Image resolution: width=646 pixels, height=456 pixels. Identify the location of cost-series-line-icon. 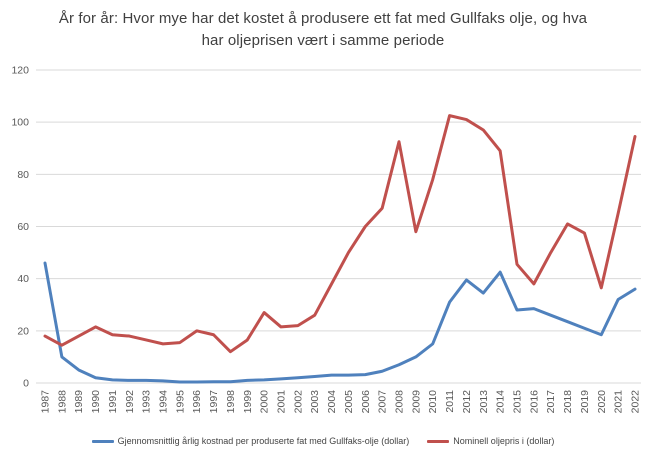
(102, 441).